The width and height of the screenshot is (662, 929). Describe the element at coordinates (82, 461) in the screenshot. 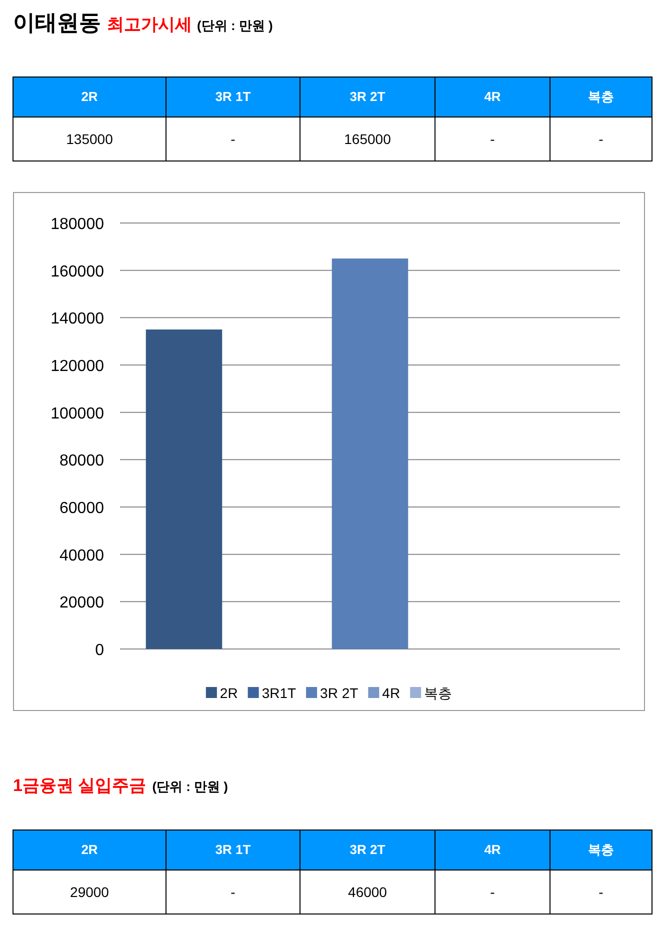

I see `y-tick-label: 80000` at that location.